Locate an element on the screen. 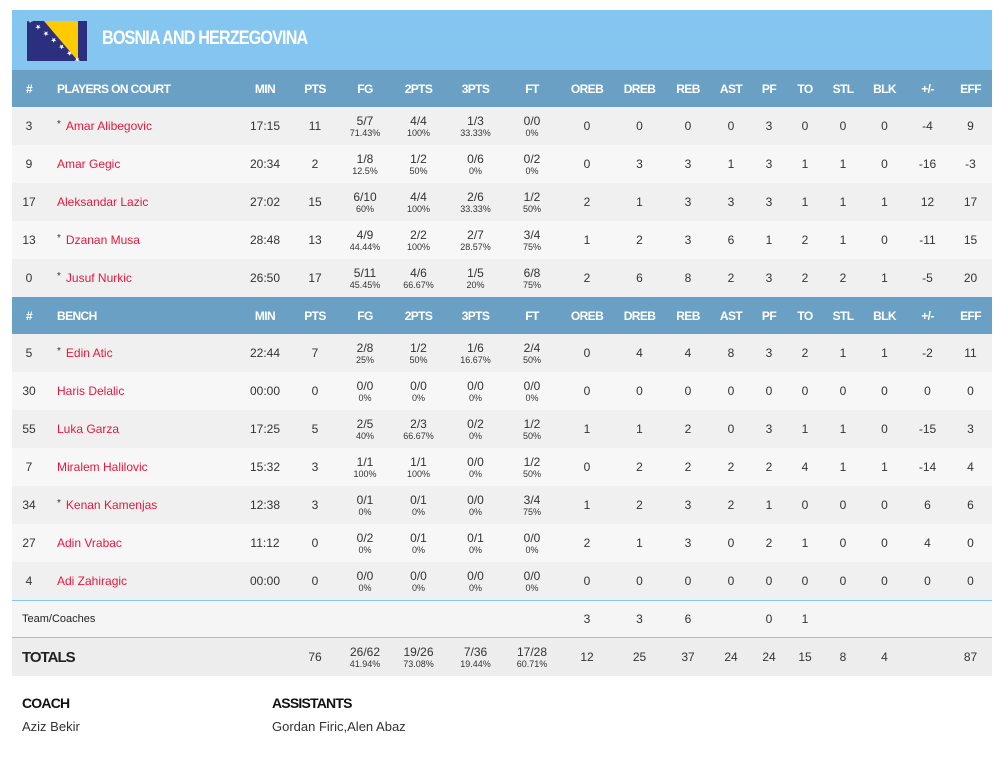  made-attempted: 2/8 is located at coordinates (365, 347).